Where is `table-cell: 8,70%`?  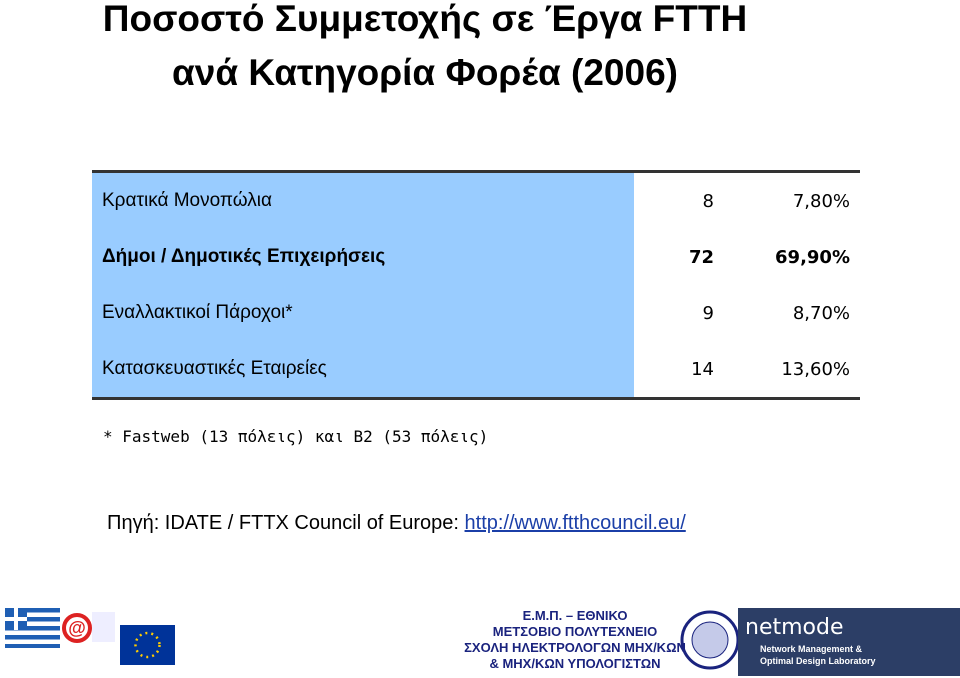
table-cell: 8,70% is located at coordinates (821, 313).